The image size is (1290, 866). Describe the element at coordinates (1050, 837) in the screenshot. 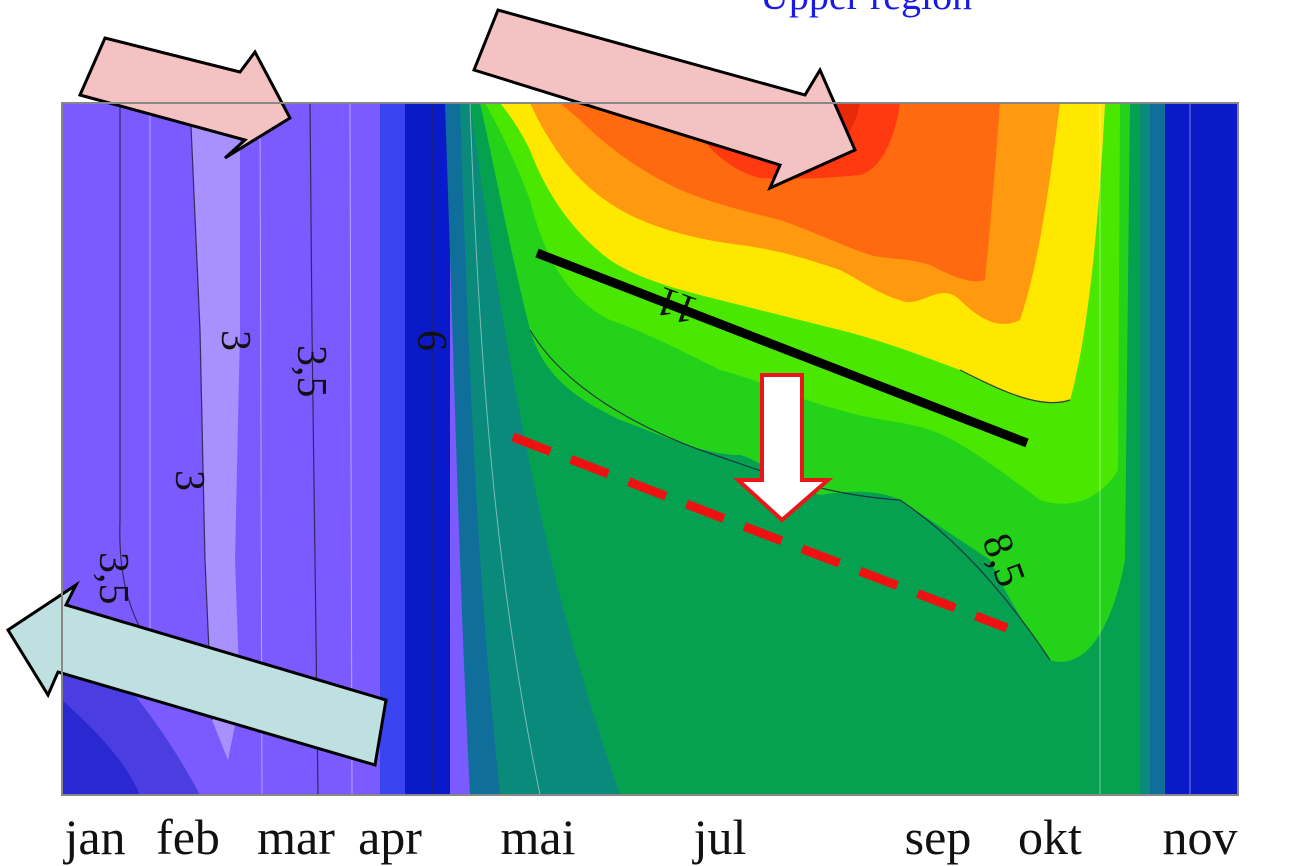

I see `x-tick-label-okt: okt` at that location.